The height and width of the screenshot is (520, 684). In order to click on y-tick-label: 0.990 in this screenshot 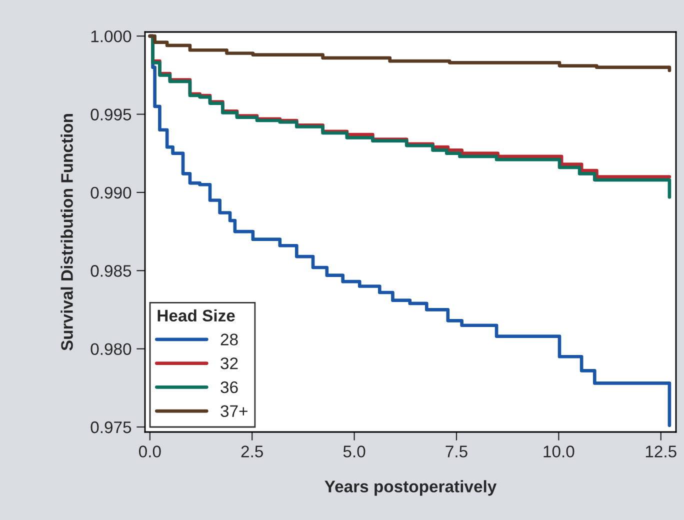, I will do `click(111, 192)`.